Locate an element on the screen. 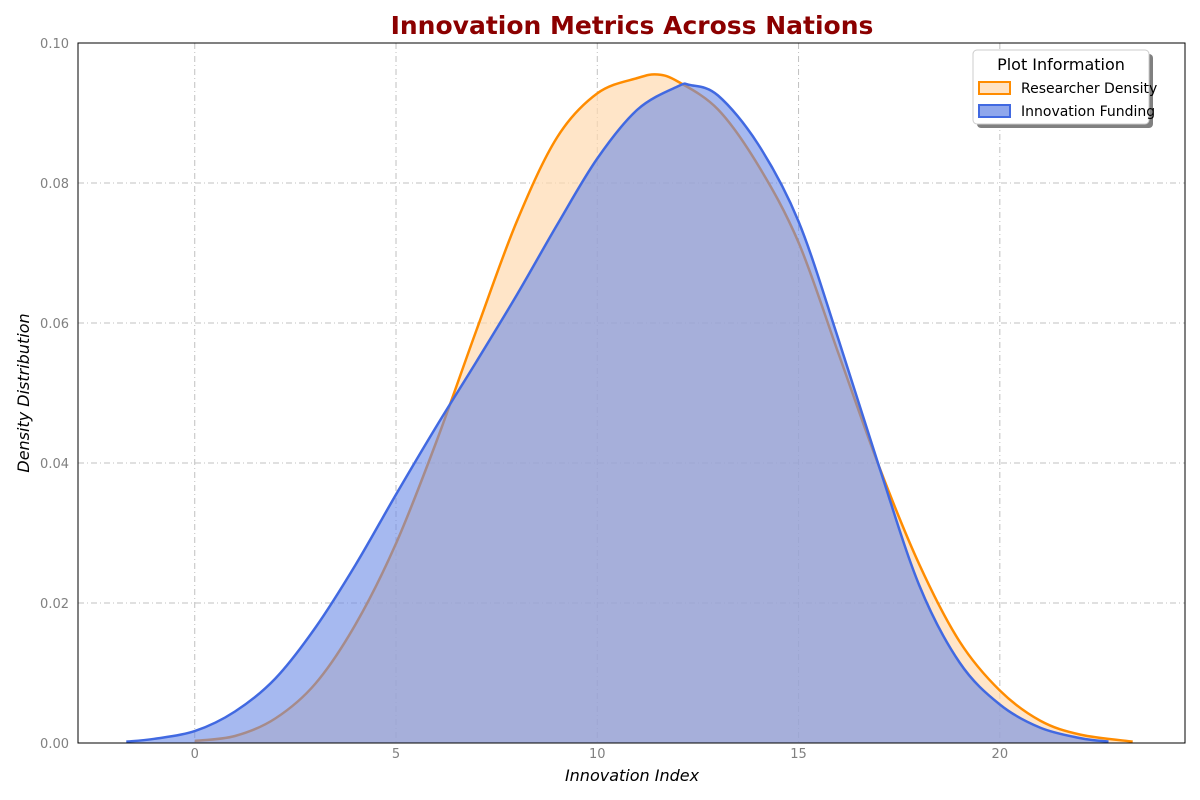  legend-label-researcher-density: Researcher Density is located at coordinates (1089, 89).